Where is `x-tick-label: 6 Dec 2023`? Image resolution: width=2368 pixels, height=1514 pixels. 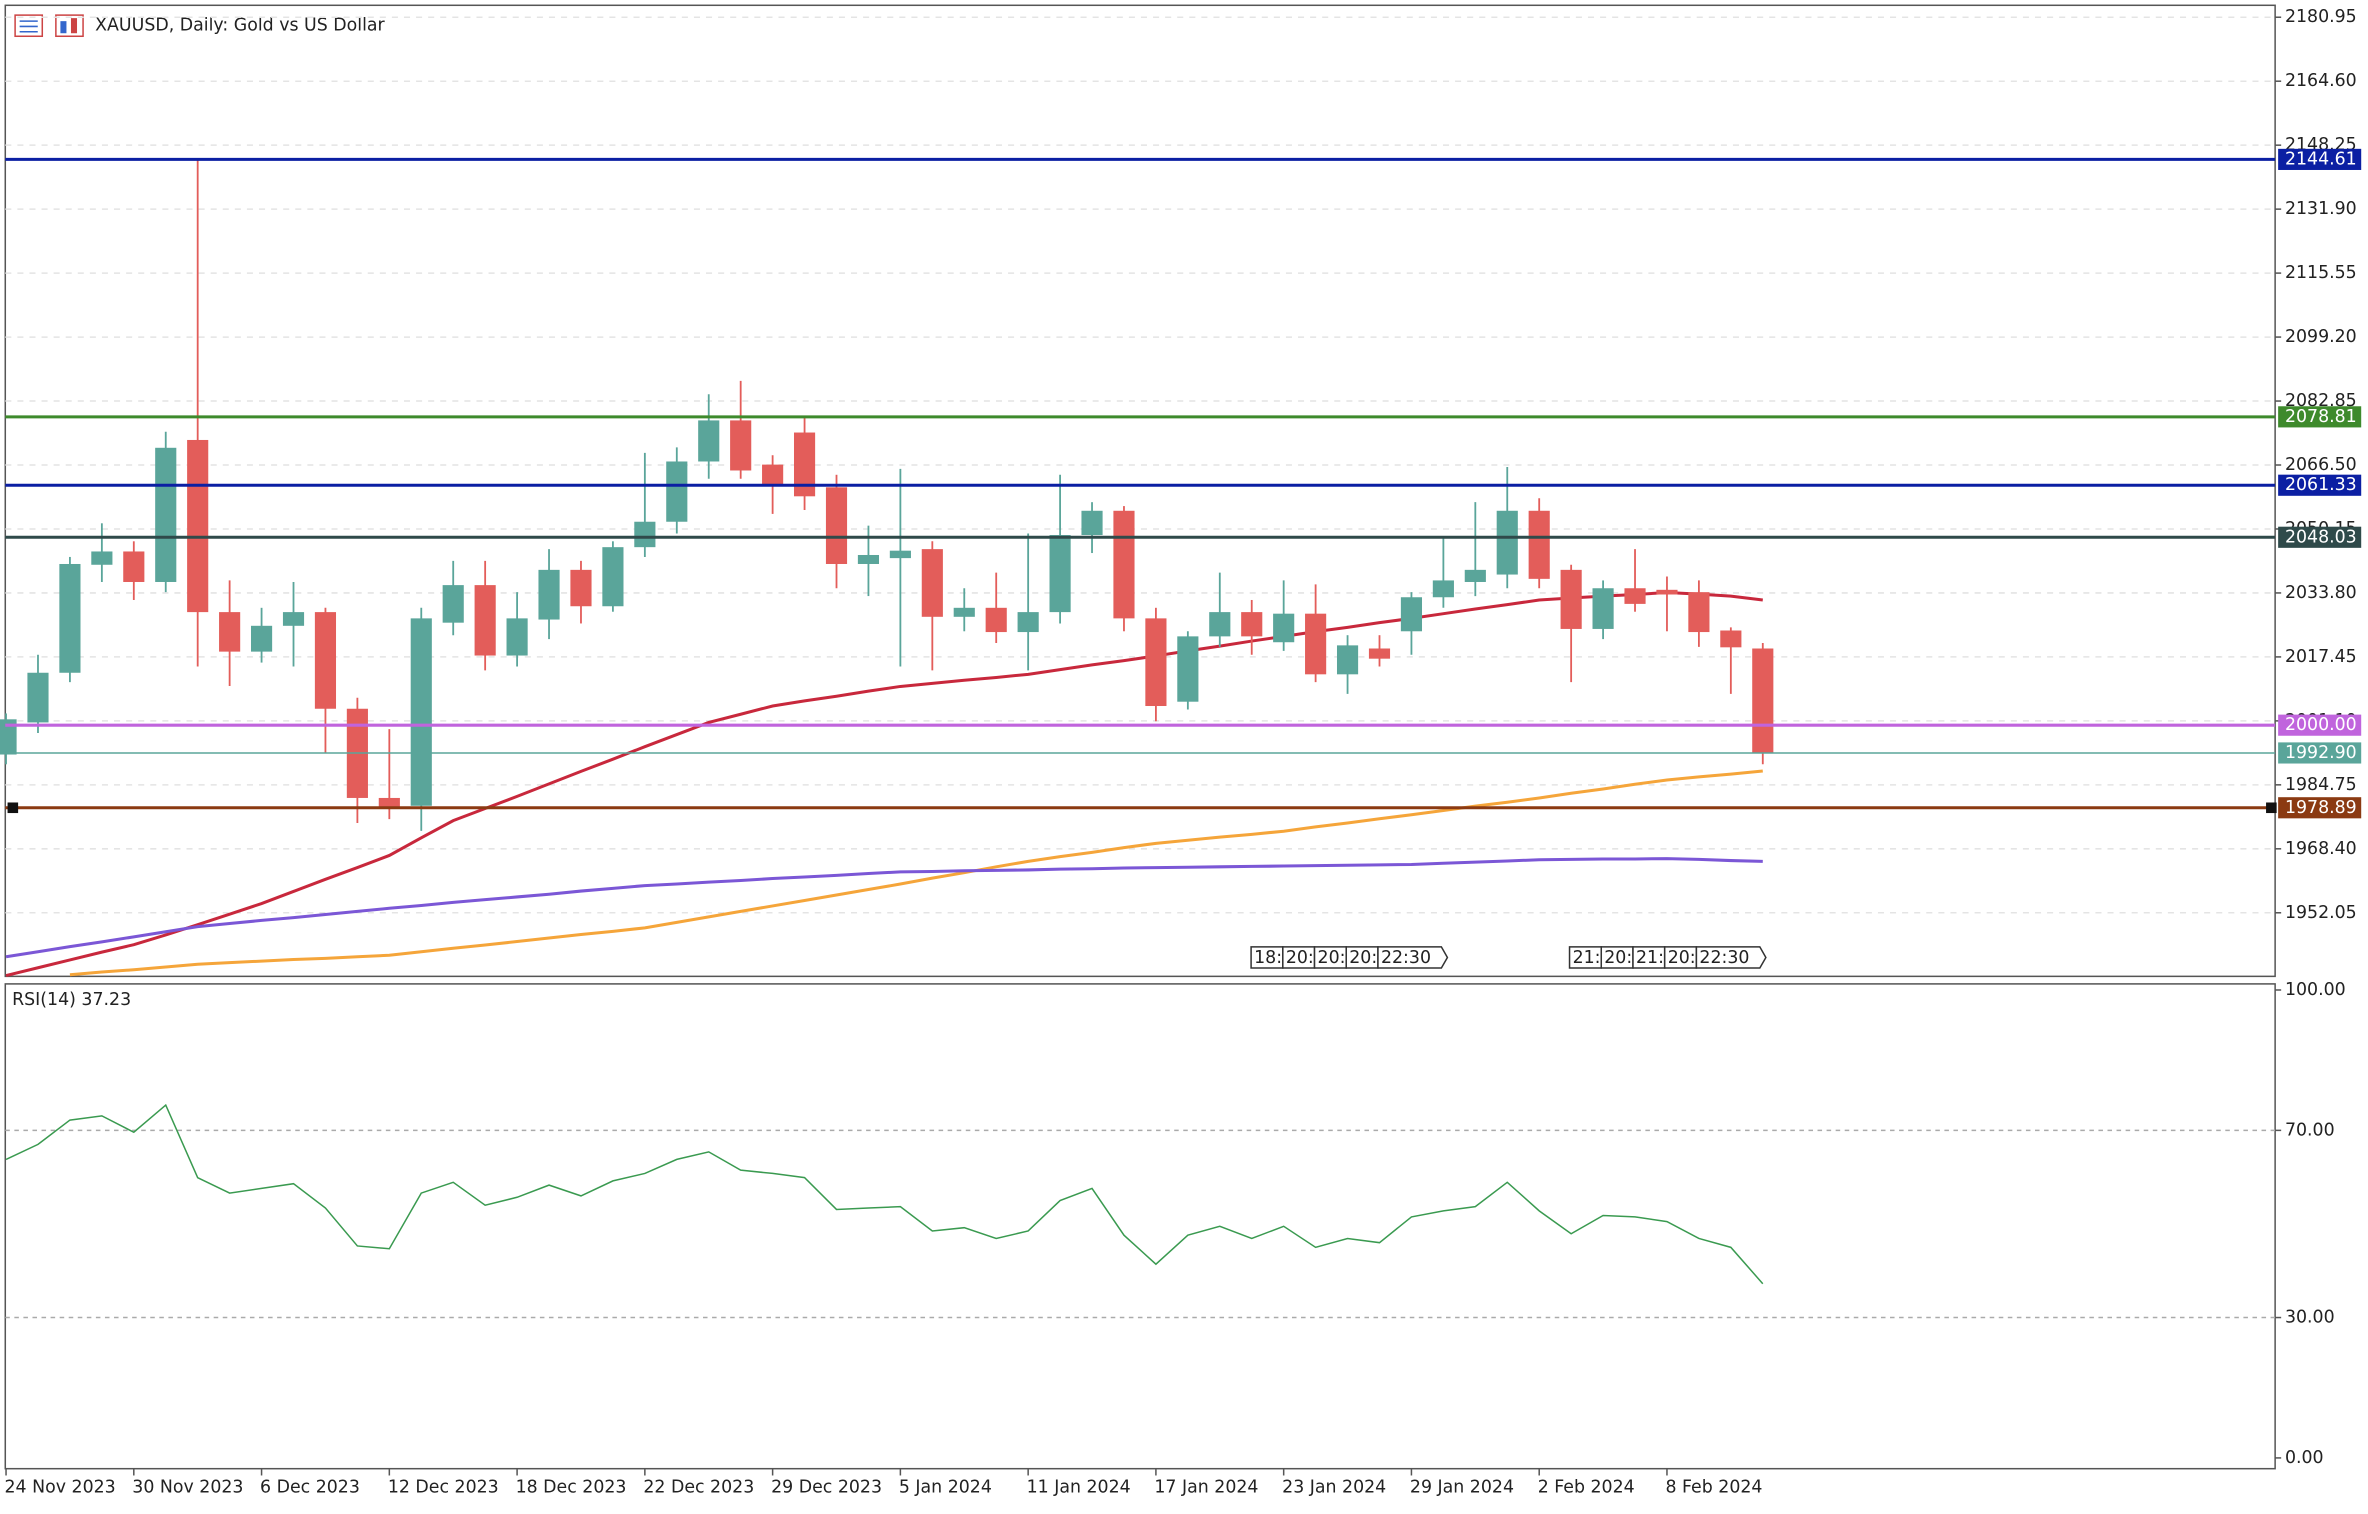
x-tick-label: 6 Dec 2023 is located at coordinates (310, 1488).